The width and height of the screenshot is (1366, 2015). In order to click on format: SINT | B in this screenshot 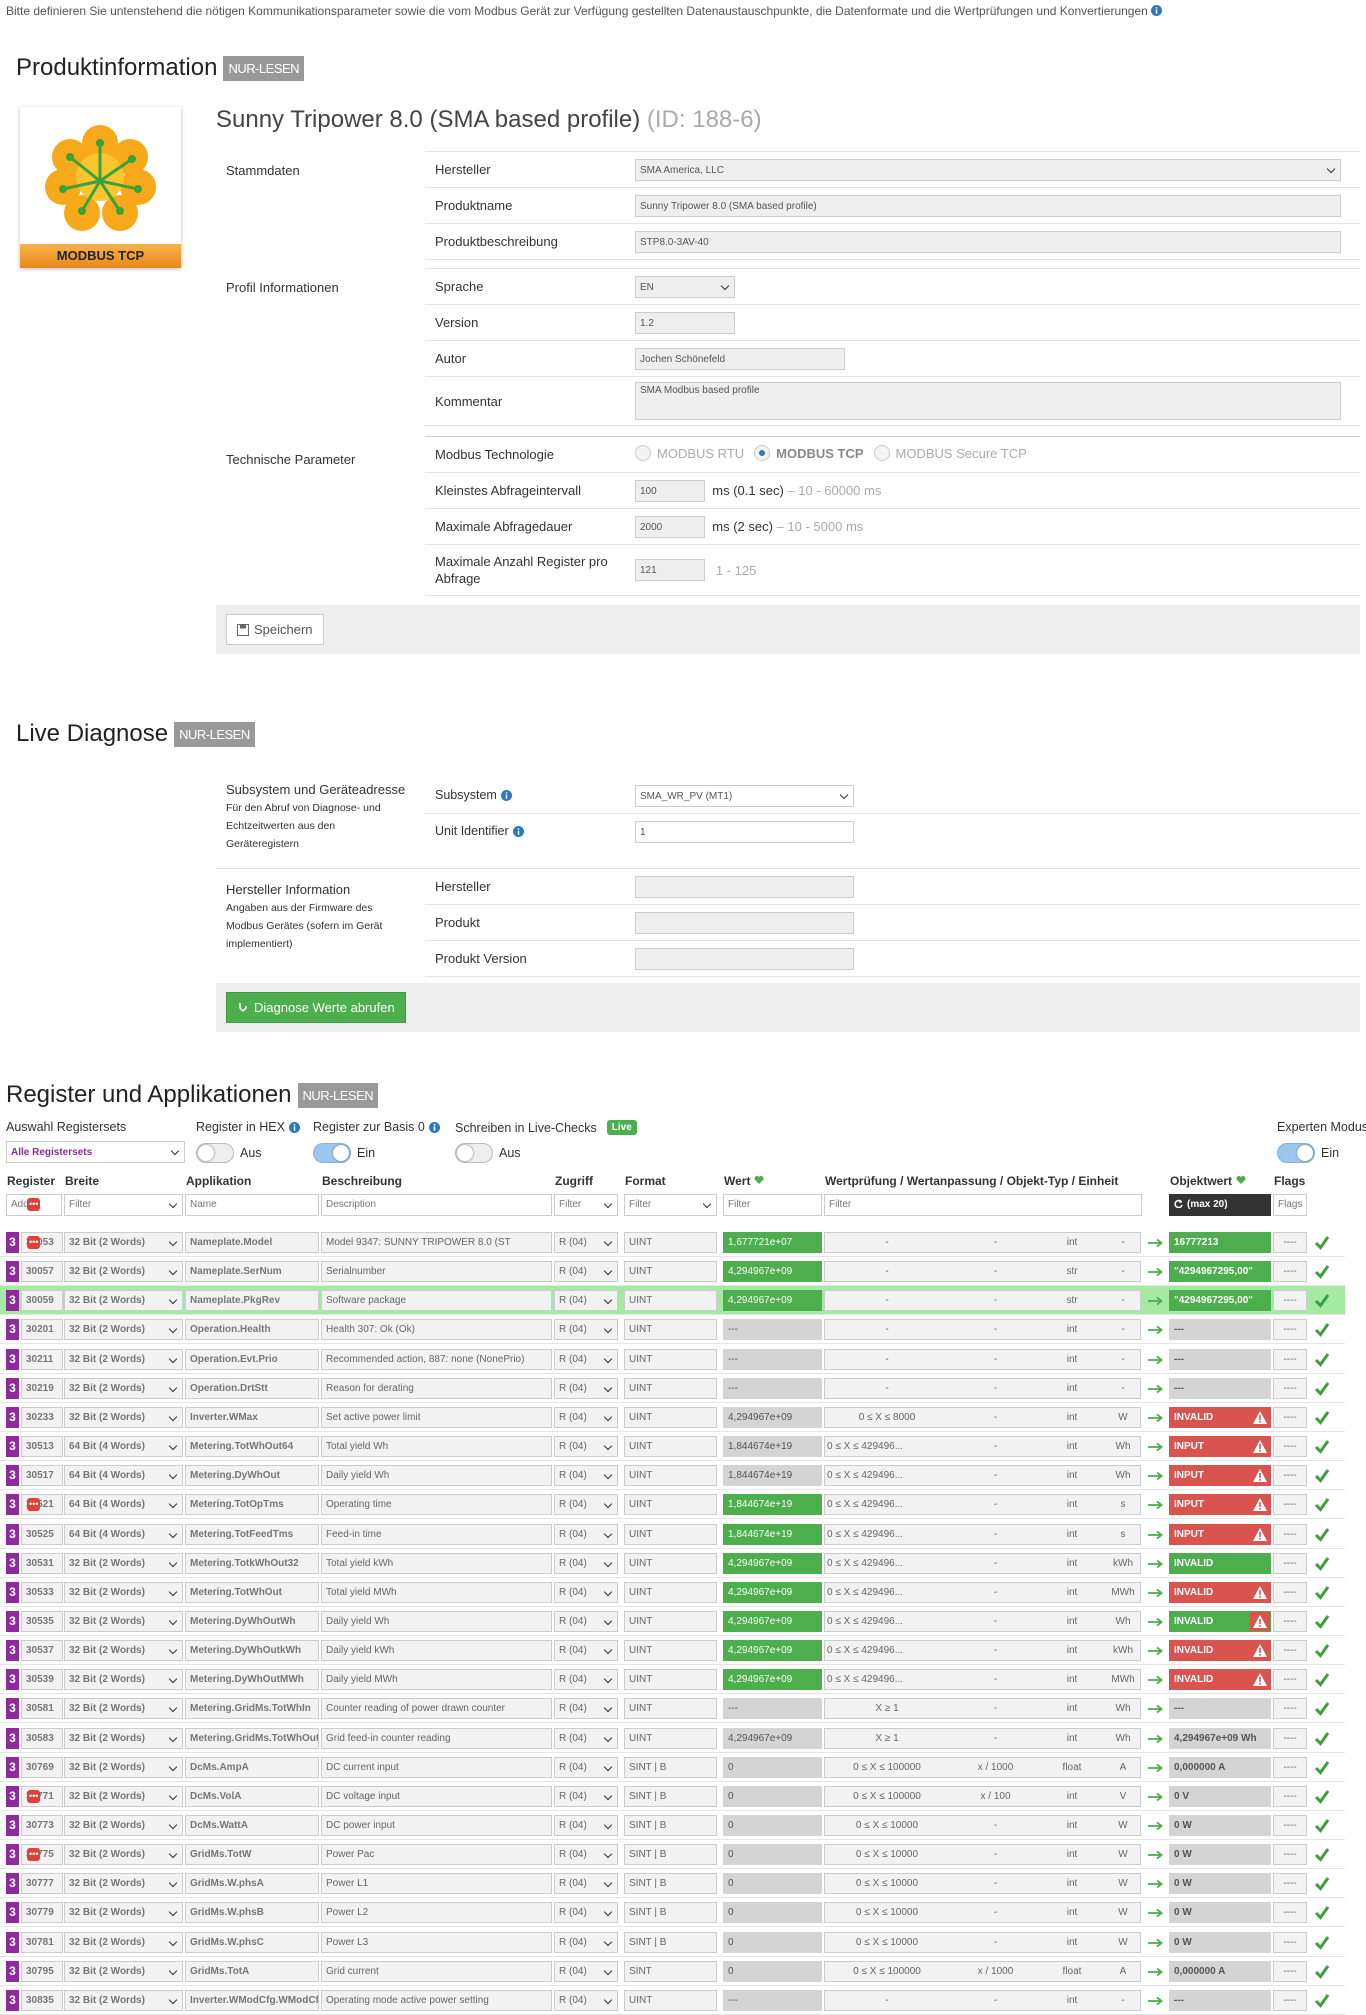, I will do `click(670, 1942)`.